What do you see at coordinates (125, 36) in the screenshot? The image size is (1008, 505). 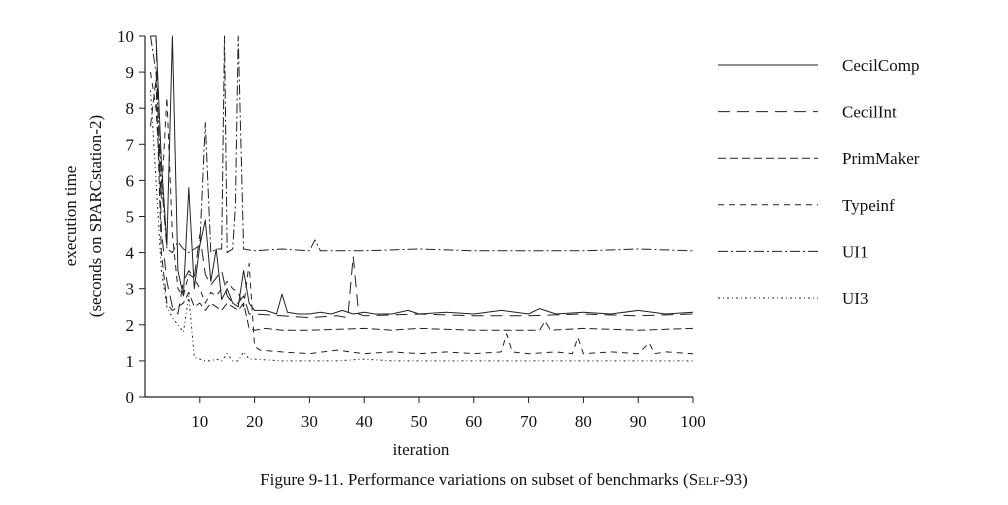 I see `y-tick-label: 10` at bounding box center [125, 36].